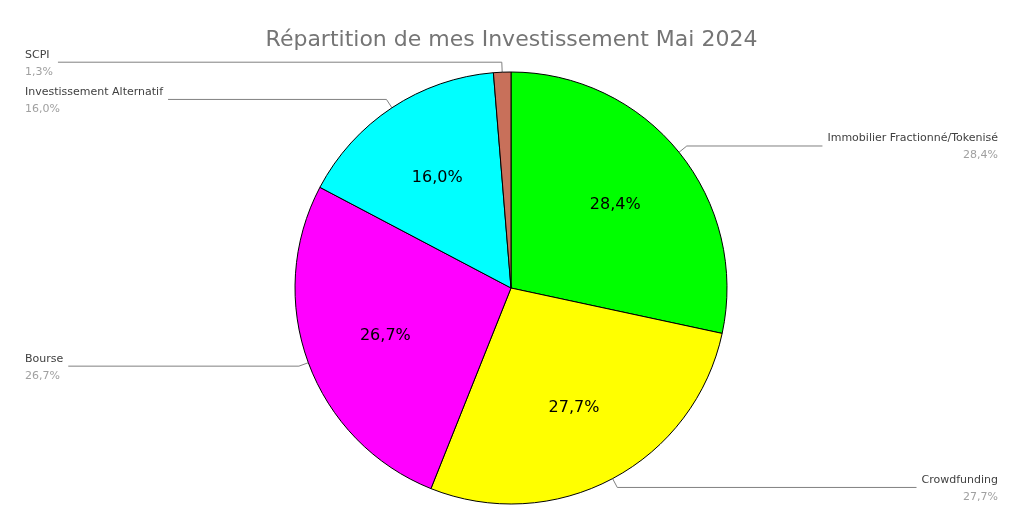  I want to click on text: 28,4%, so click(980, 155).